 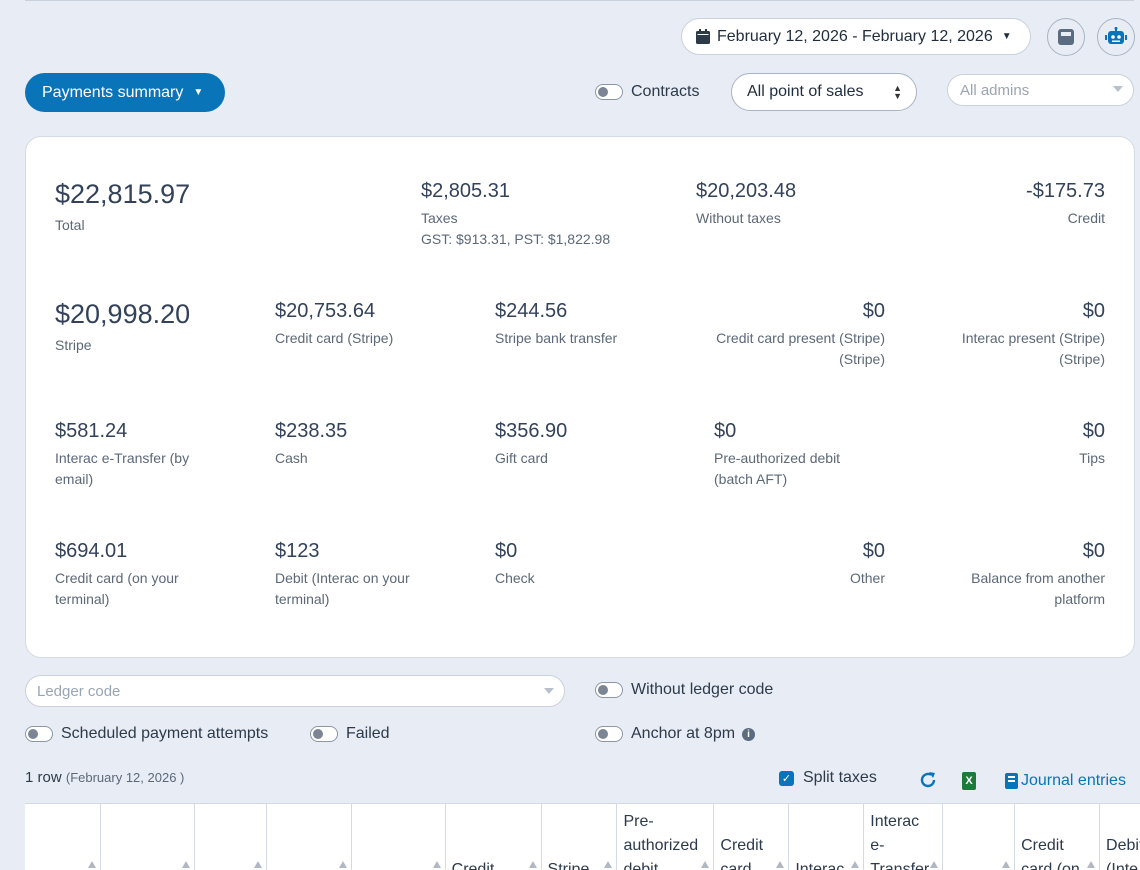 What do you see at coordinates (334, 338) in the screenshot?
I see `stat-label: Credit card (Stripe)` at bounding box center [334, 338].